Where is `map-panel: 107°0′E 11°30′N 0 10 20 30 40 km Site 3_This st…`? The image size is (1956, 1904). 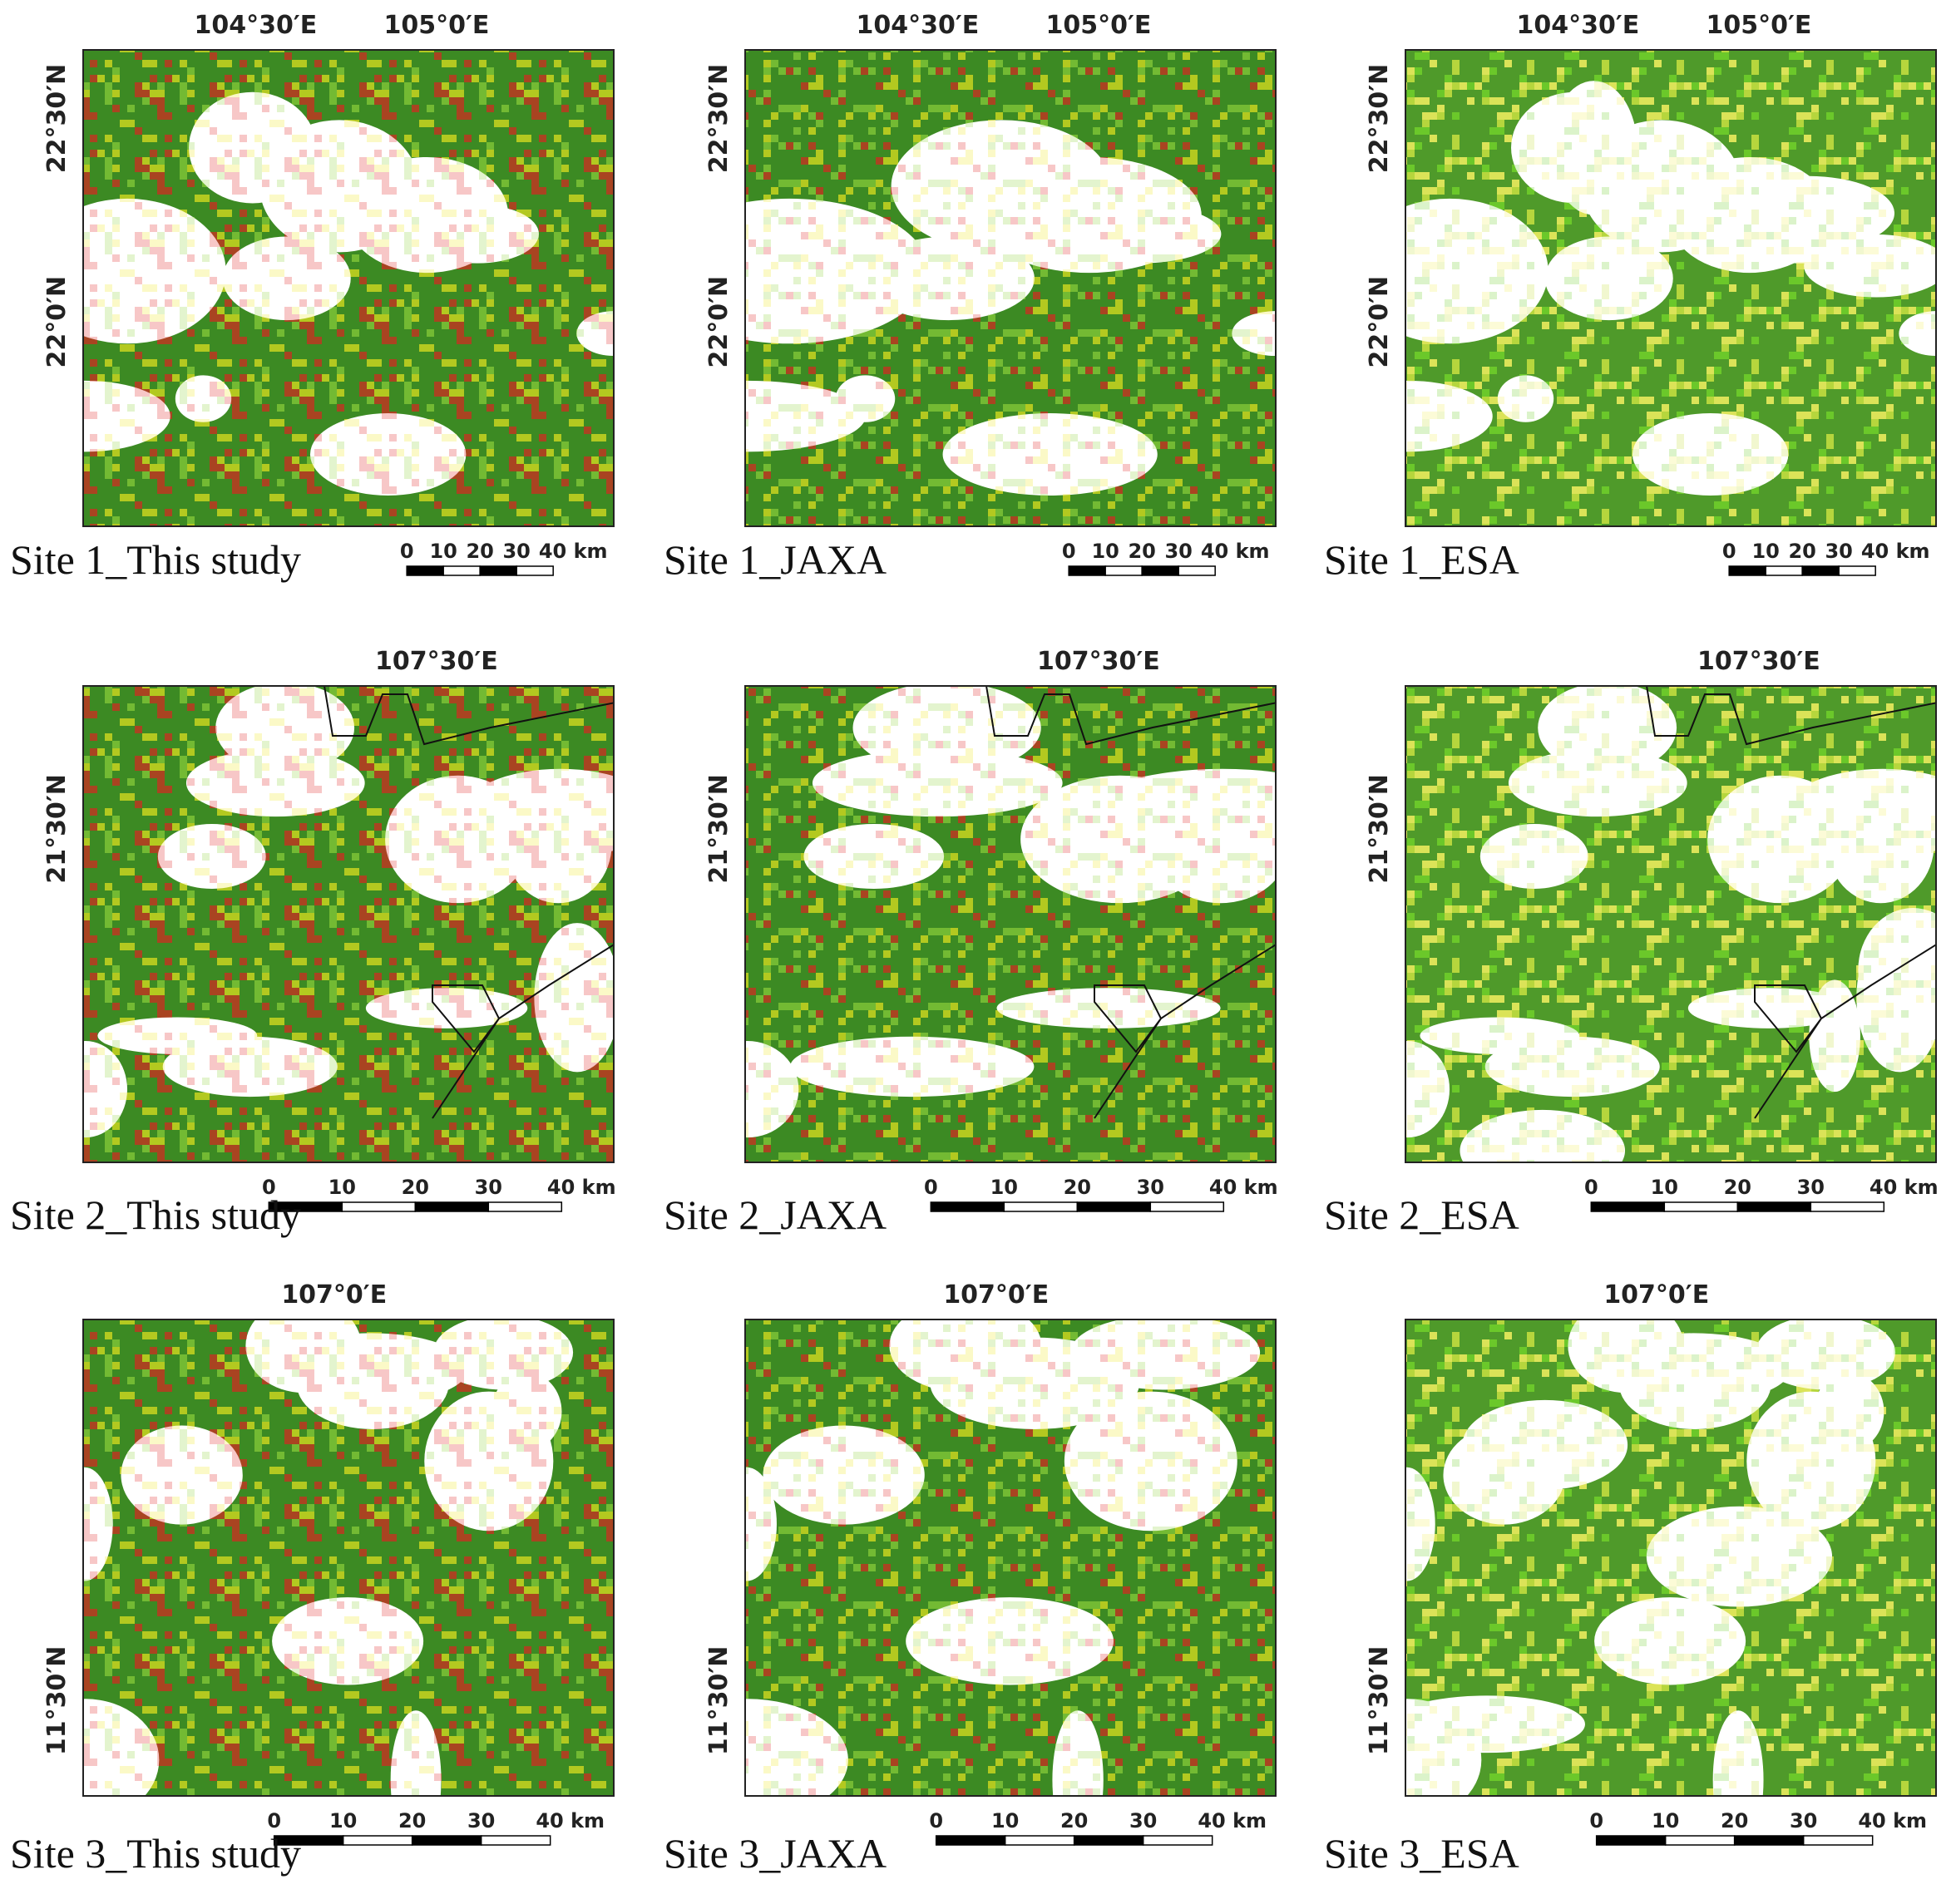 map-panel: 107°0′E 11°30′N 0 10 20 30 40 km Site 3_This st… is located at coordinates (312, 1578).